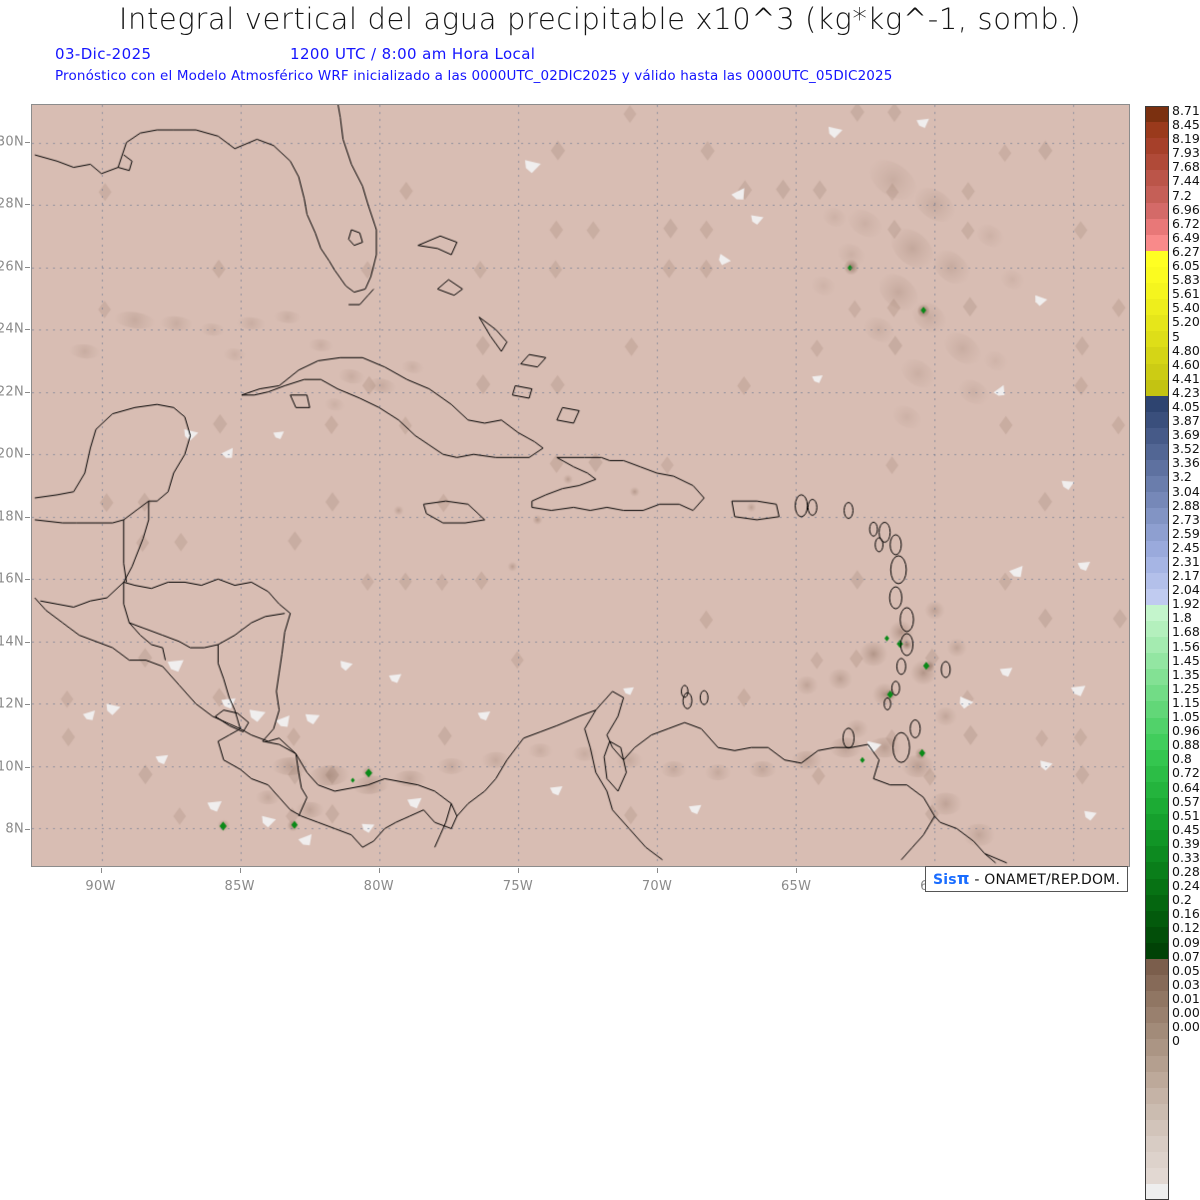  I want to click on colorbar-tick-label: 5, so click(1176, 336).